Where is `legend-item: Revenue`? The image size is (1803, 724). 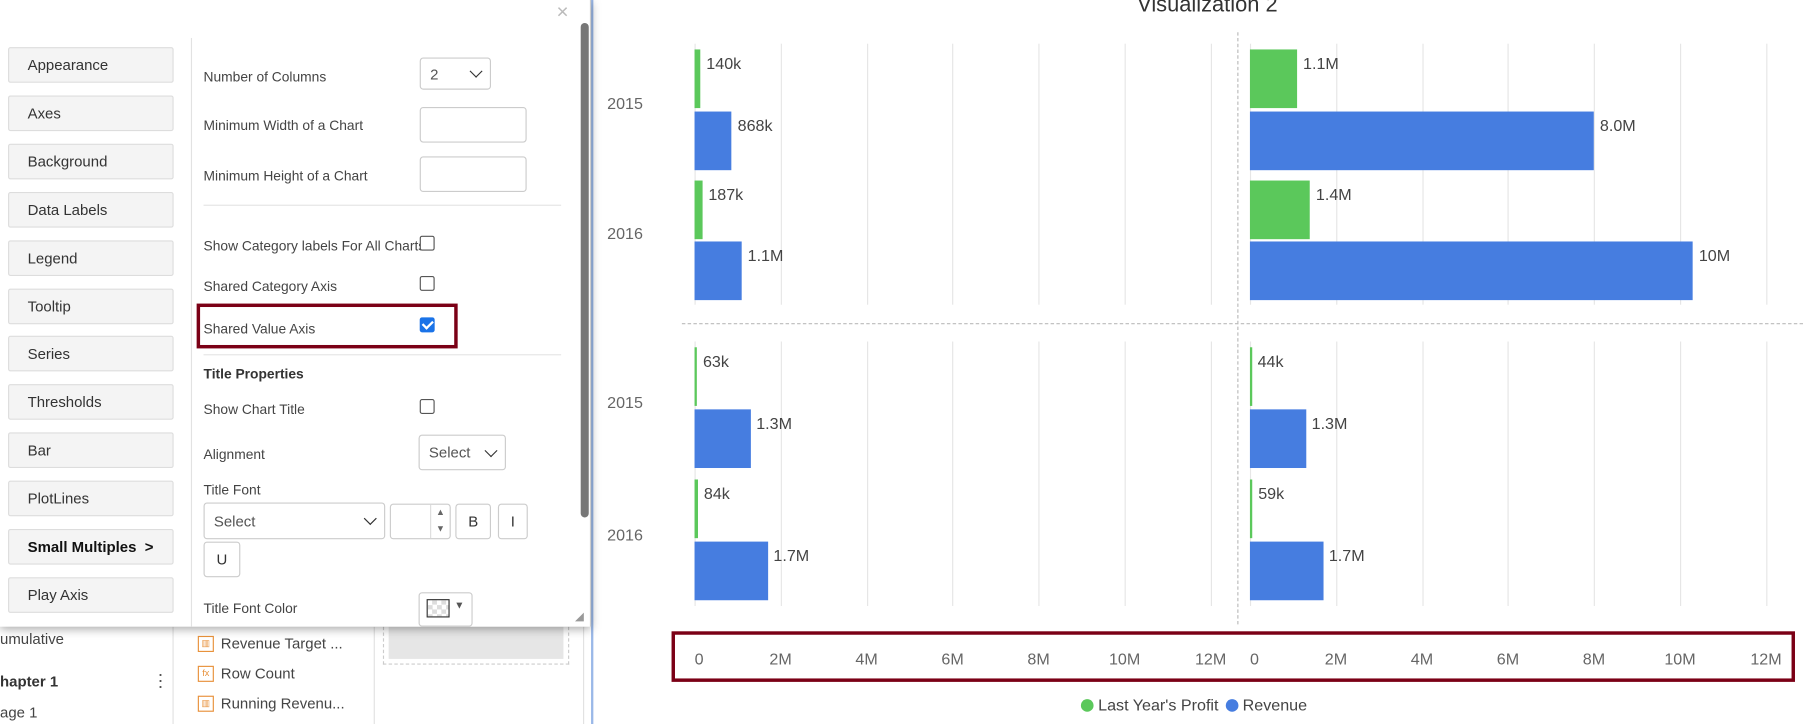 legend-item: Revenue is located at coordinates (1266, 705).